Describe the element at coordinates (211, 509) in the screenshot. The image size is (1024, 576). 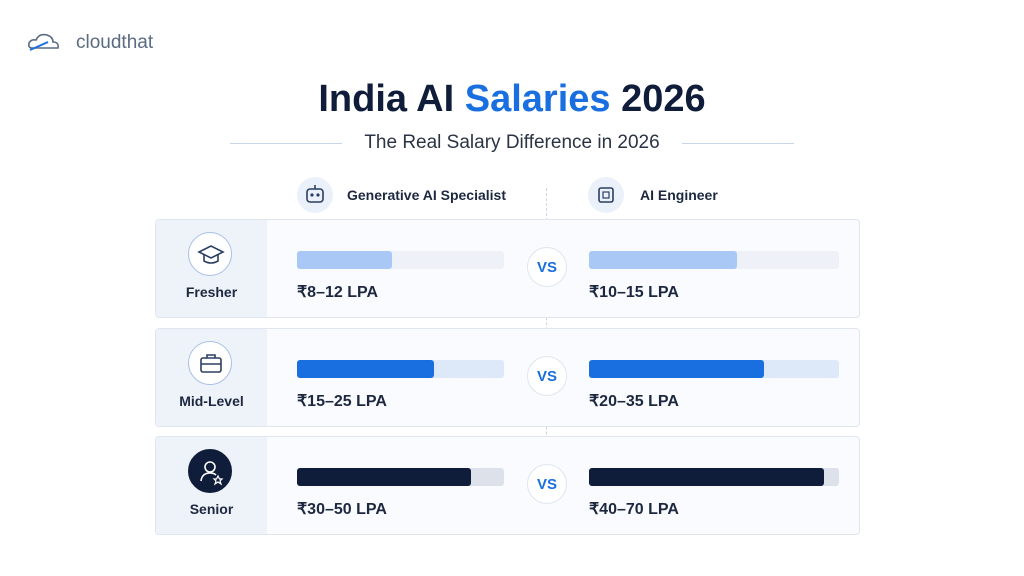
I see `level-label: Senior` at that location.